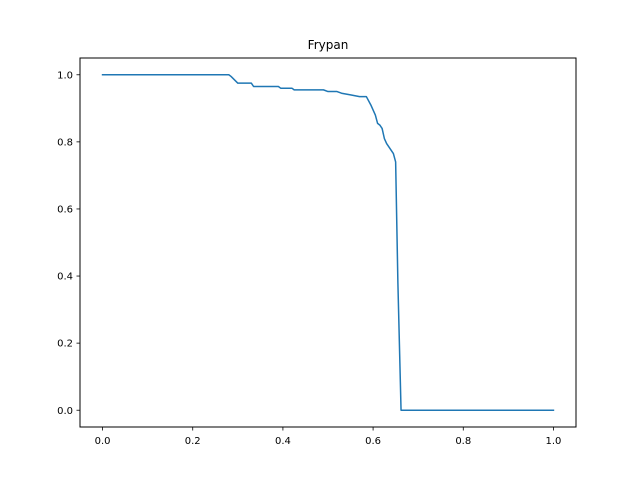 This screenshot has width=640, height=480. What do you see at coordinates (463, 441) in the screenshot?
I see `x-tick-label: 0.8` at bounding box center [463, 441].